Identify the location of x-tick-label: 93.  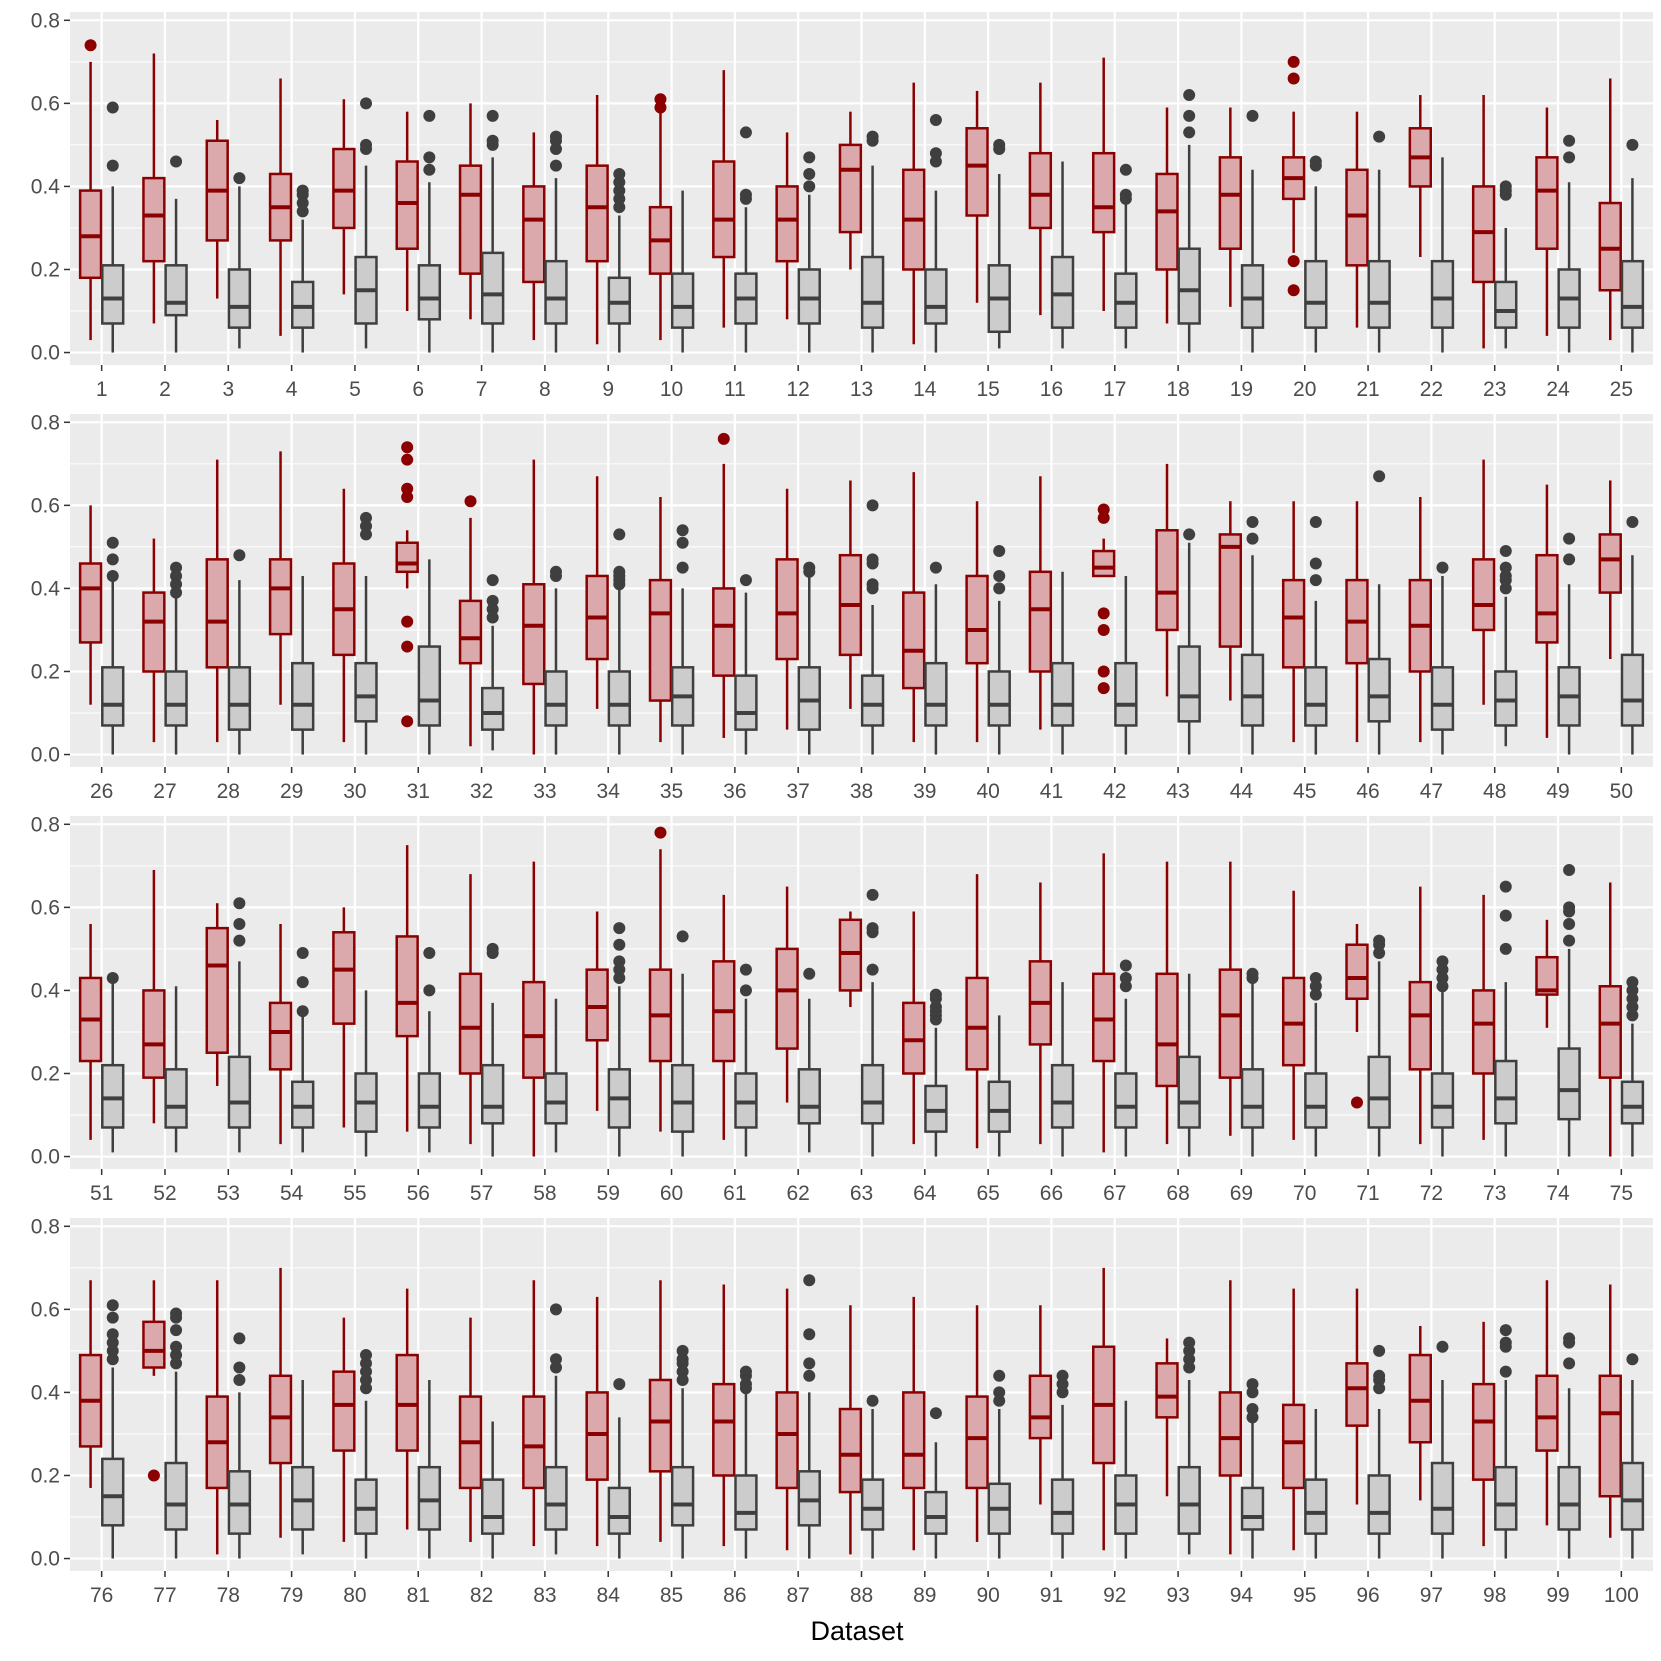
(1177, 1595).